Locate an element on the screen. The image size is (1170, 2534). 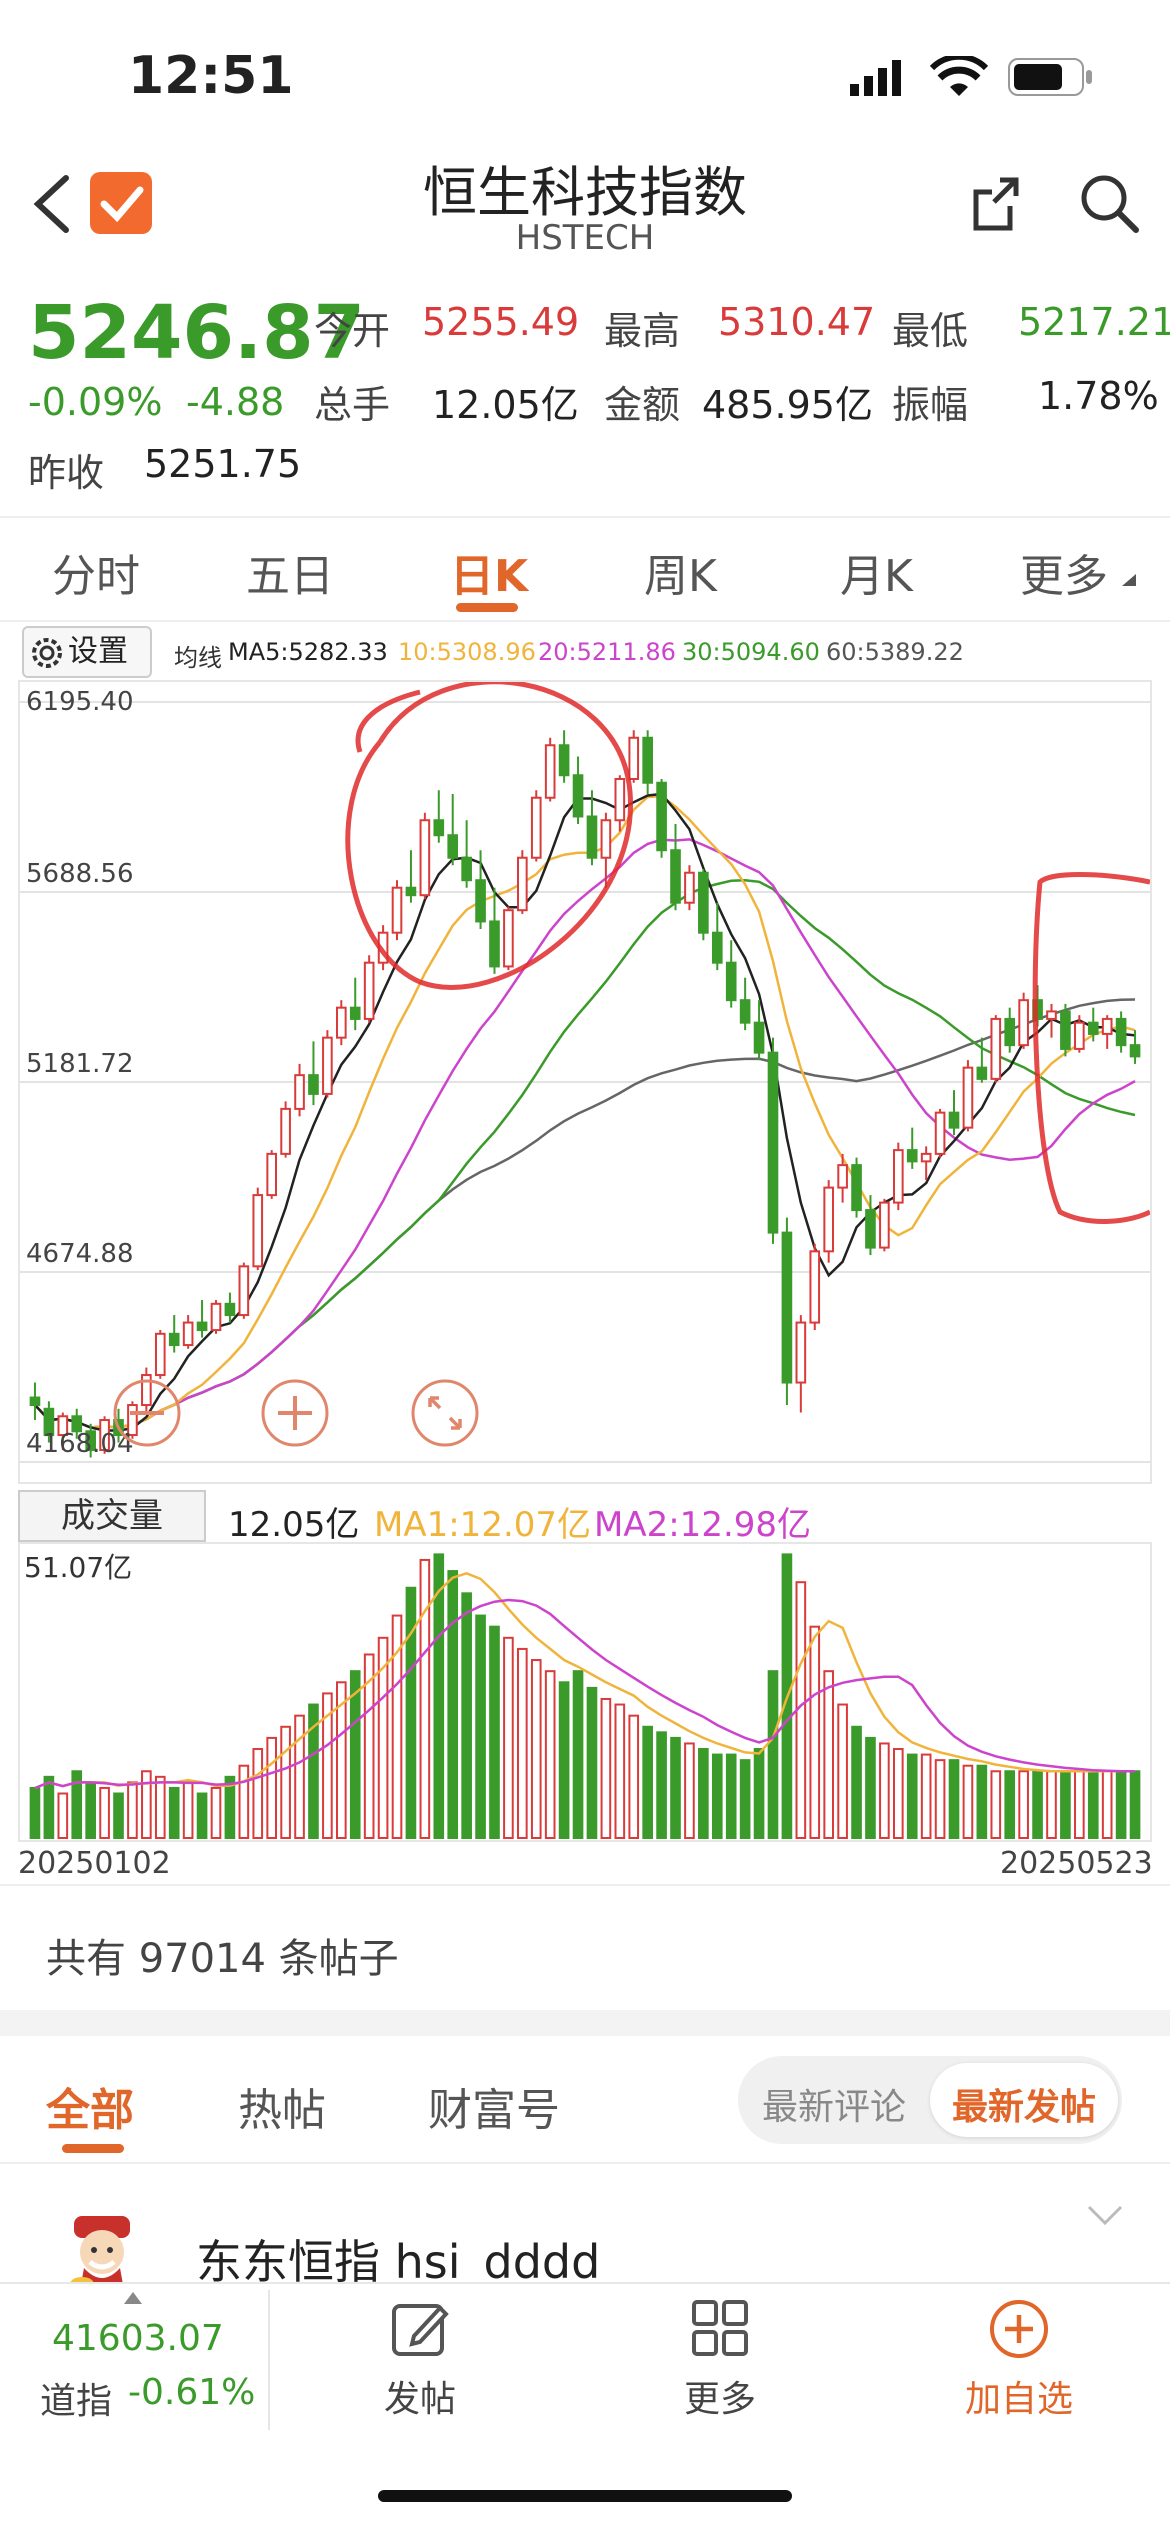
settings-button: 设置 is located at coordinates (87, 652).